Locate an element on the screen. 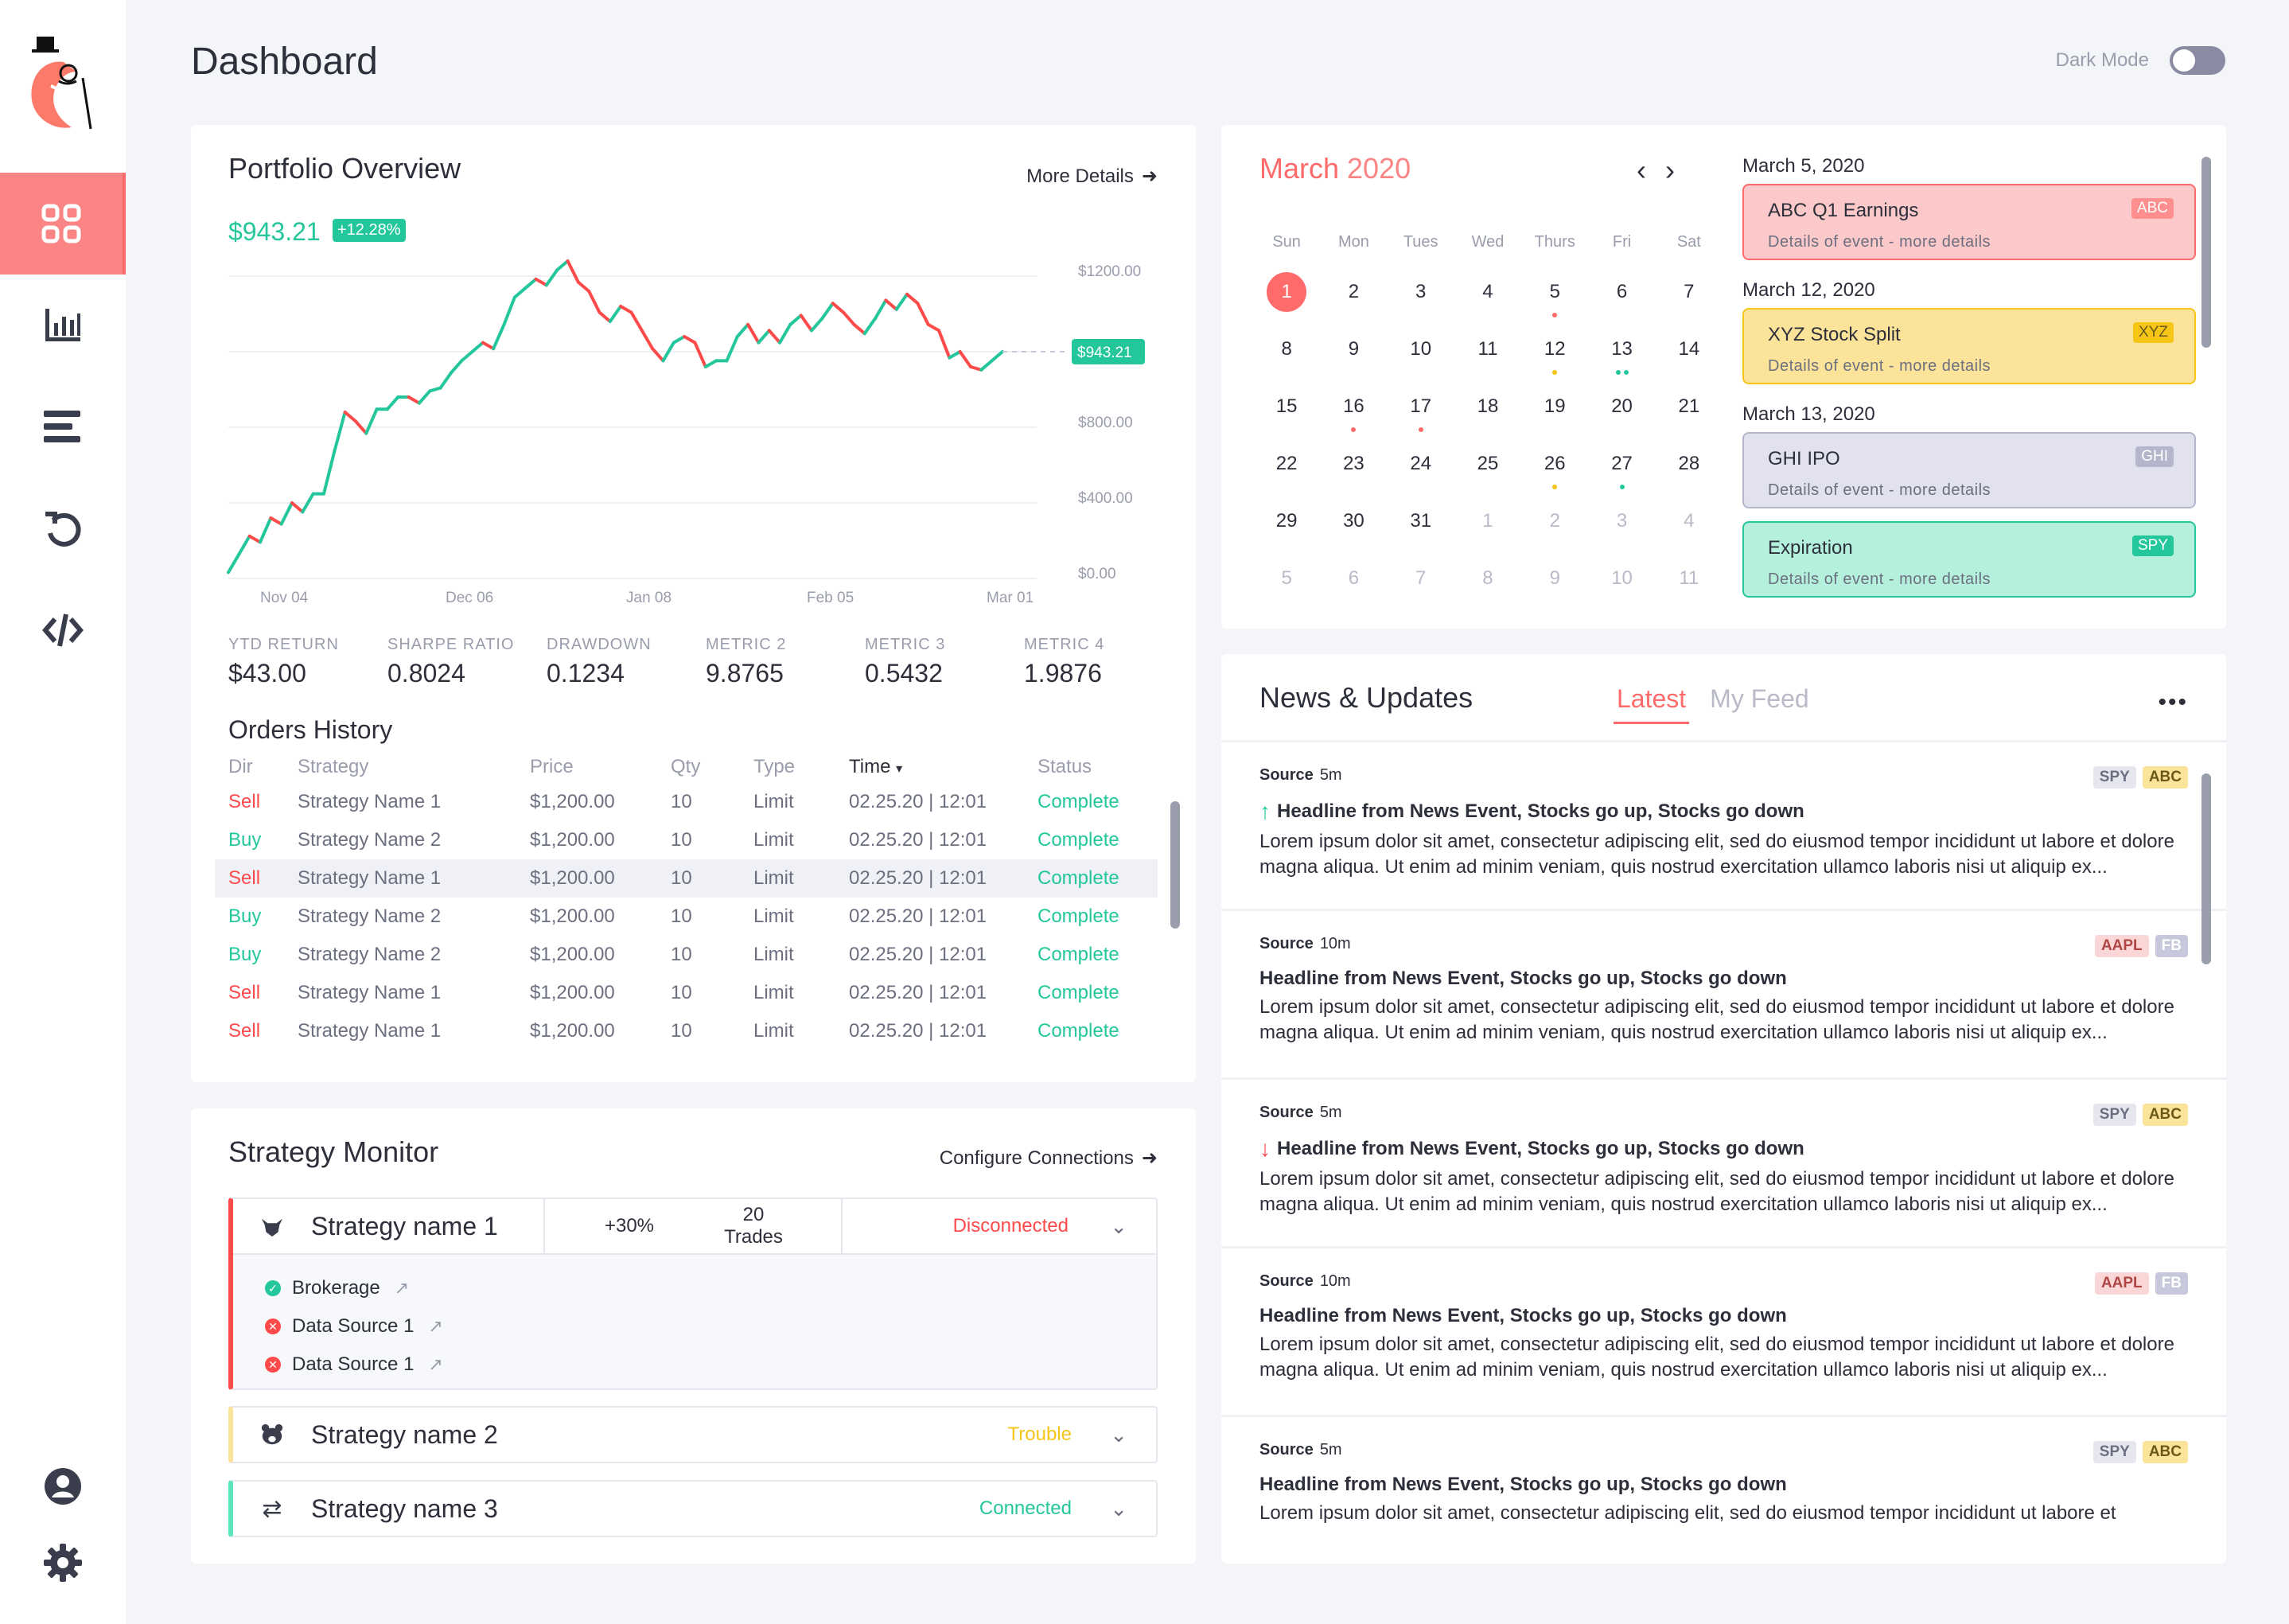 This screenshot has width=2289, height=1624. calendar-day: 31 is located at coordinates (1421, 521).